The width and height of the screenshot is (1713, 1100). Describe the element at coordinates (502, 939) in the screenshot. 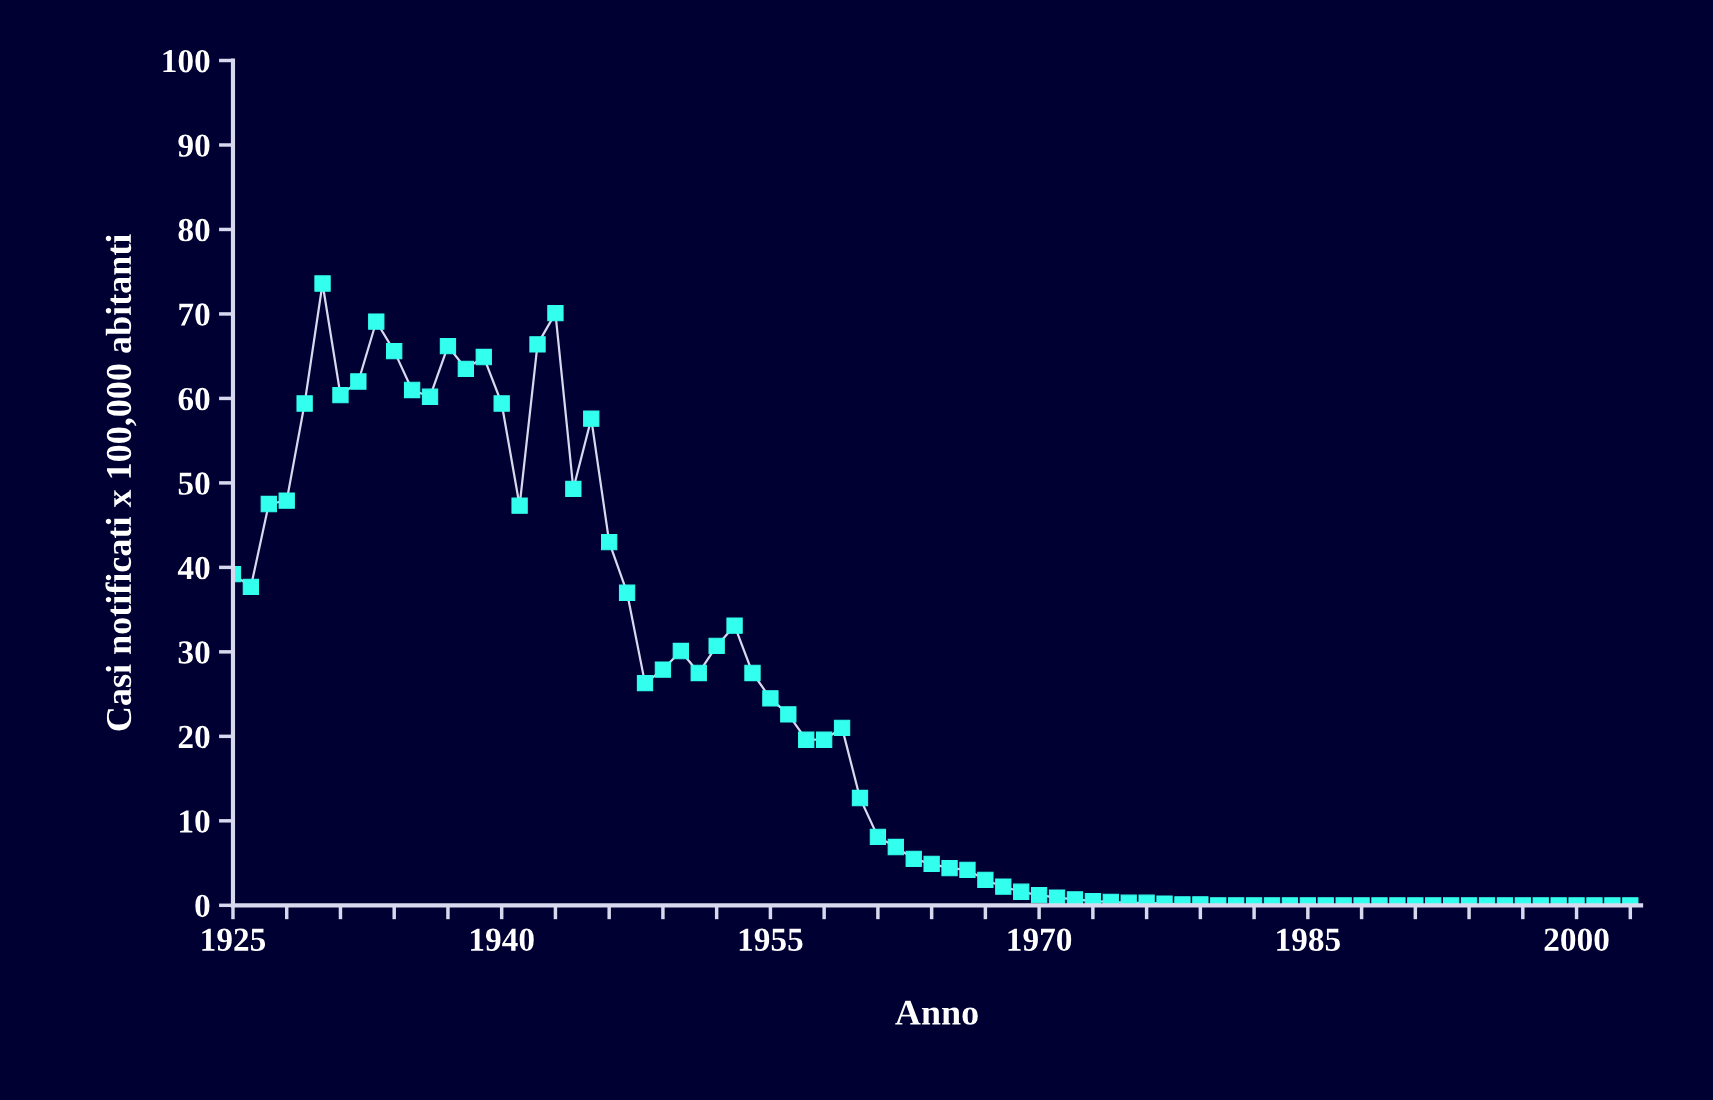

I see `x-tick-label: 1940` at that location.